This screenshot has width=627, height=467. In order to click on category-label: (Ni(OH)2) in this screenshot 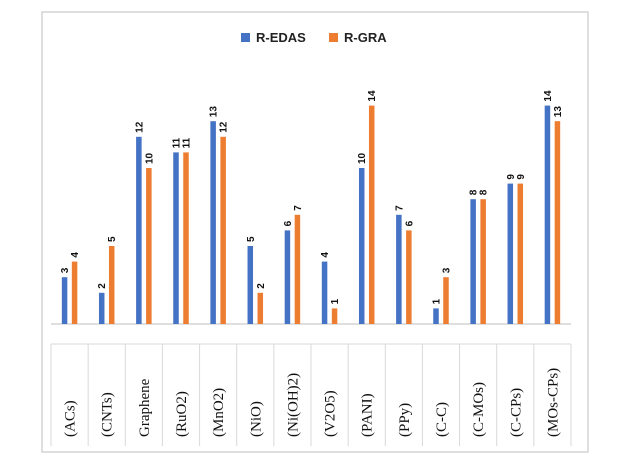, I will do `click(293, 405)`.